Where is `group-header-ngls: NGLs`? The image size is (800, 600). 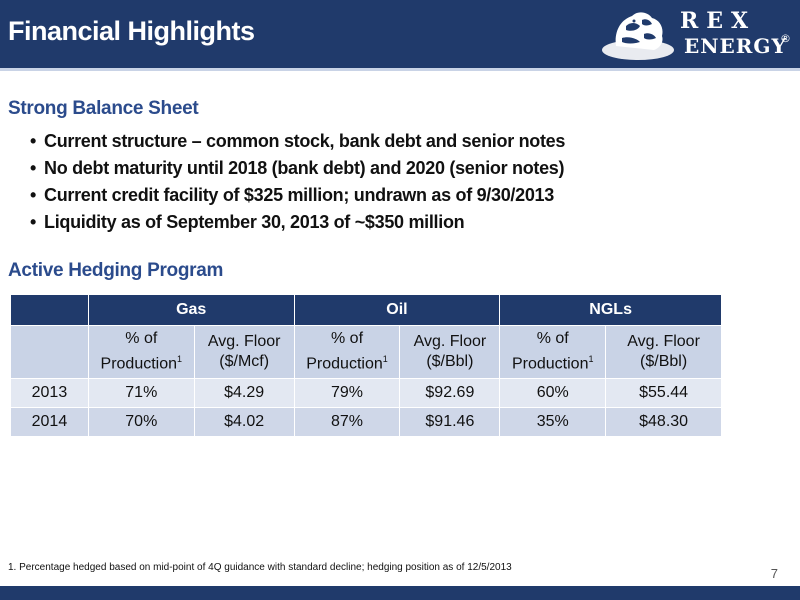 group-header-ngls: NGLs is located at coordinates (610, 310).